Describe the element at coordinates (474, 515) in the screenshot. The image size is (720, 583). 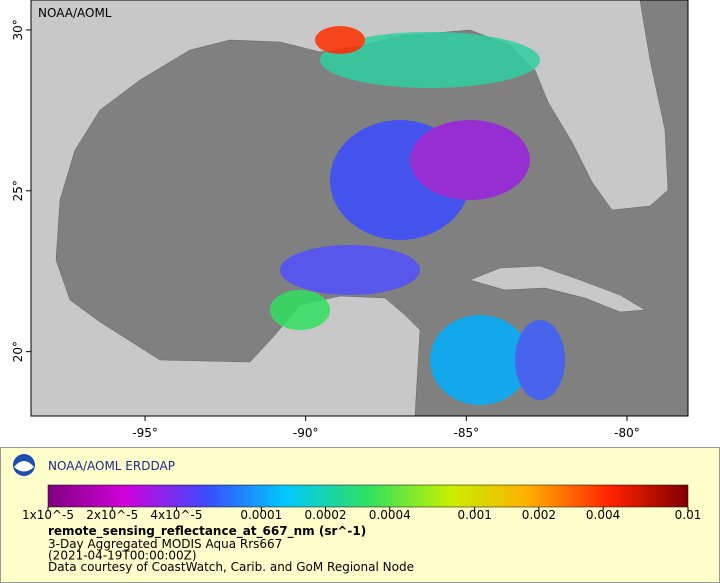
I see `colorbar-tick-label: 0.001` at that location.